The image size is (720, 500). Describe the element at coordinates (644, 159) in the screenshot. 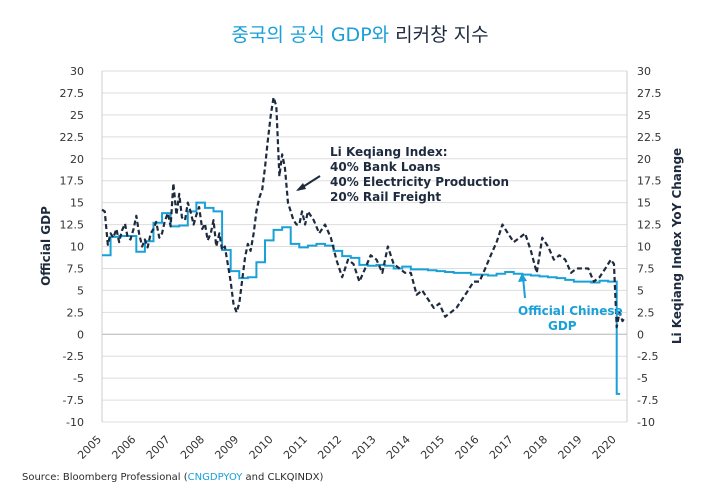

I see `y-tick-right: 20` at that location.